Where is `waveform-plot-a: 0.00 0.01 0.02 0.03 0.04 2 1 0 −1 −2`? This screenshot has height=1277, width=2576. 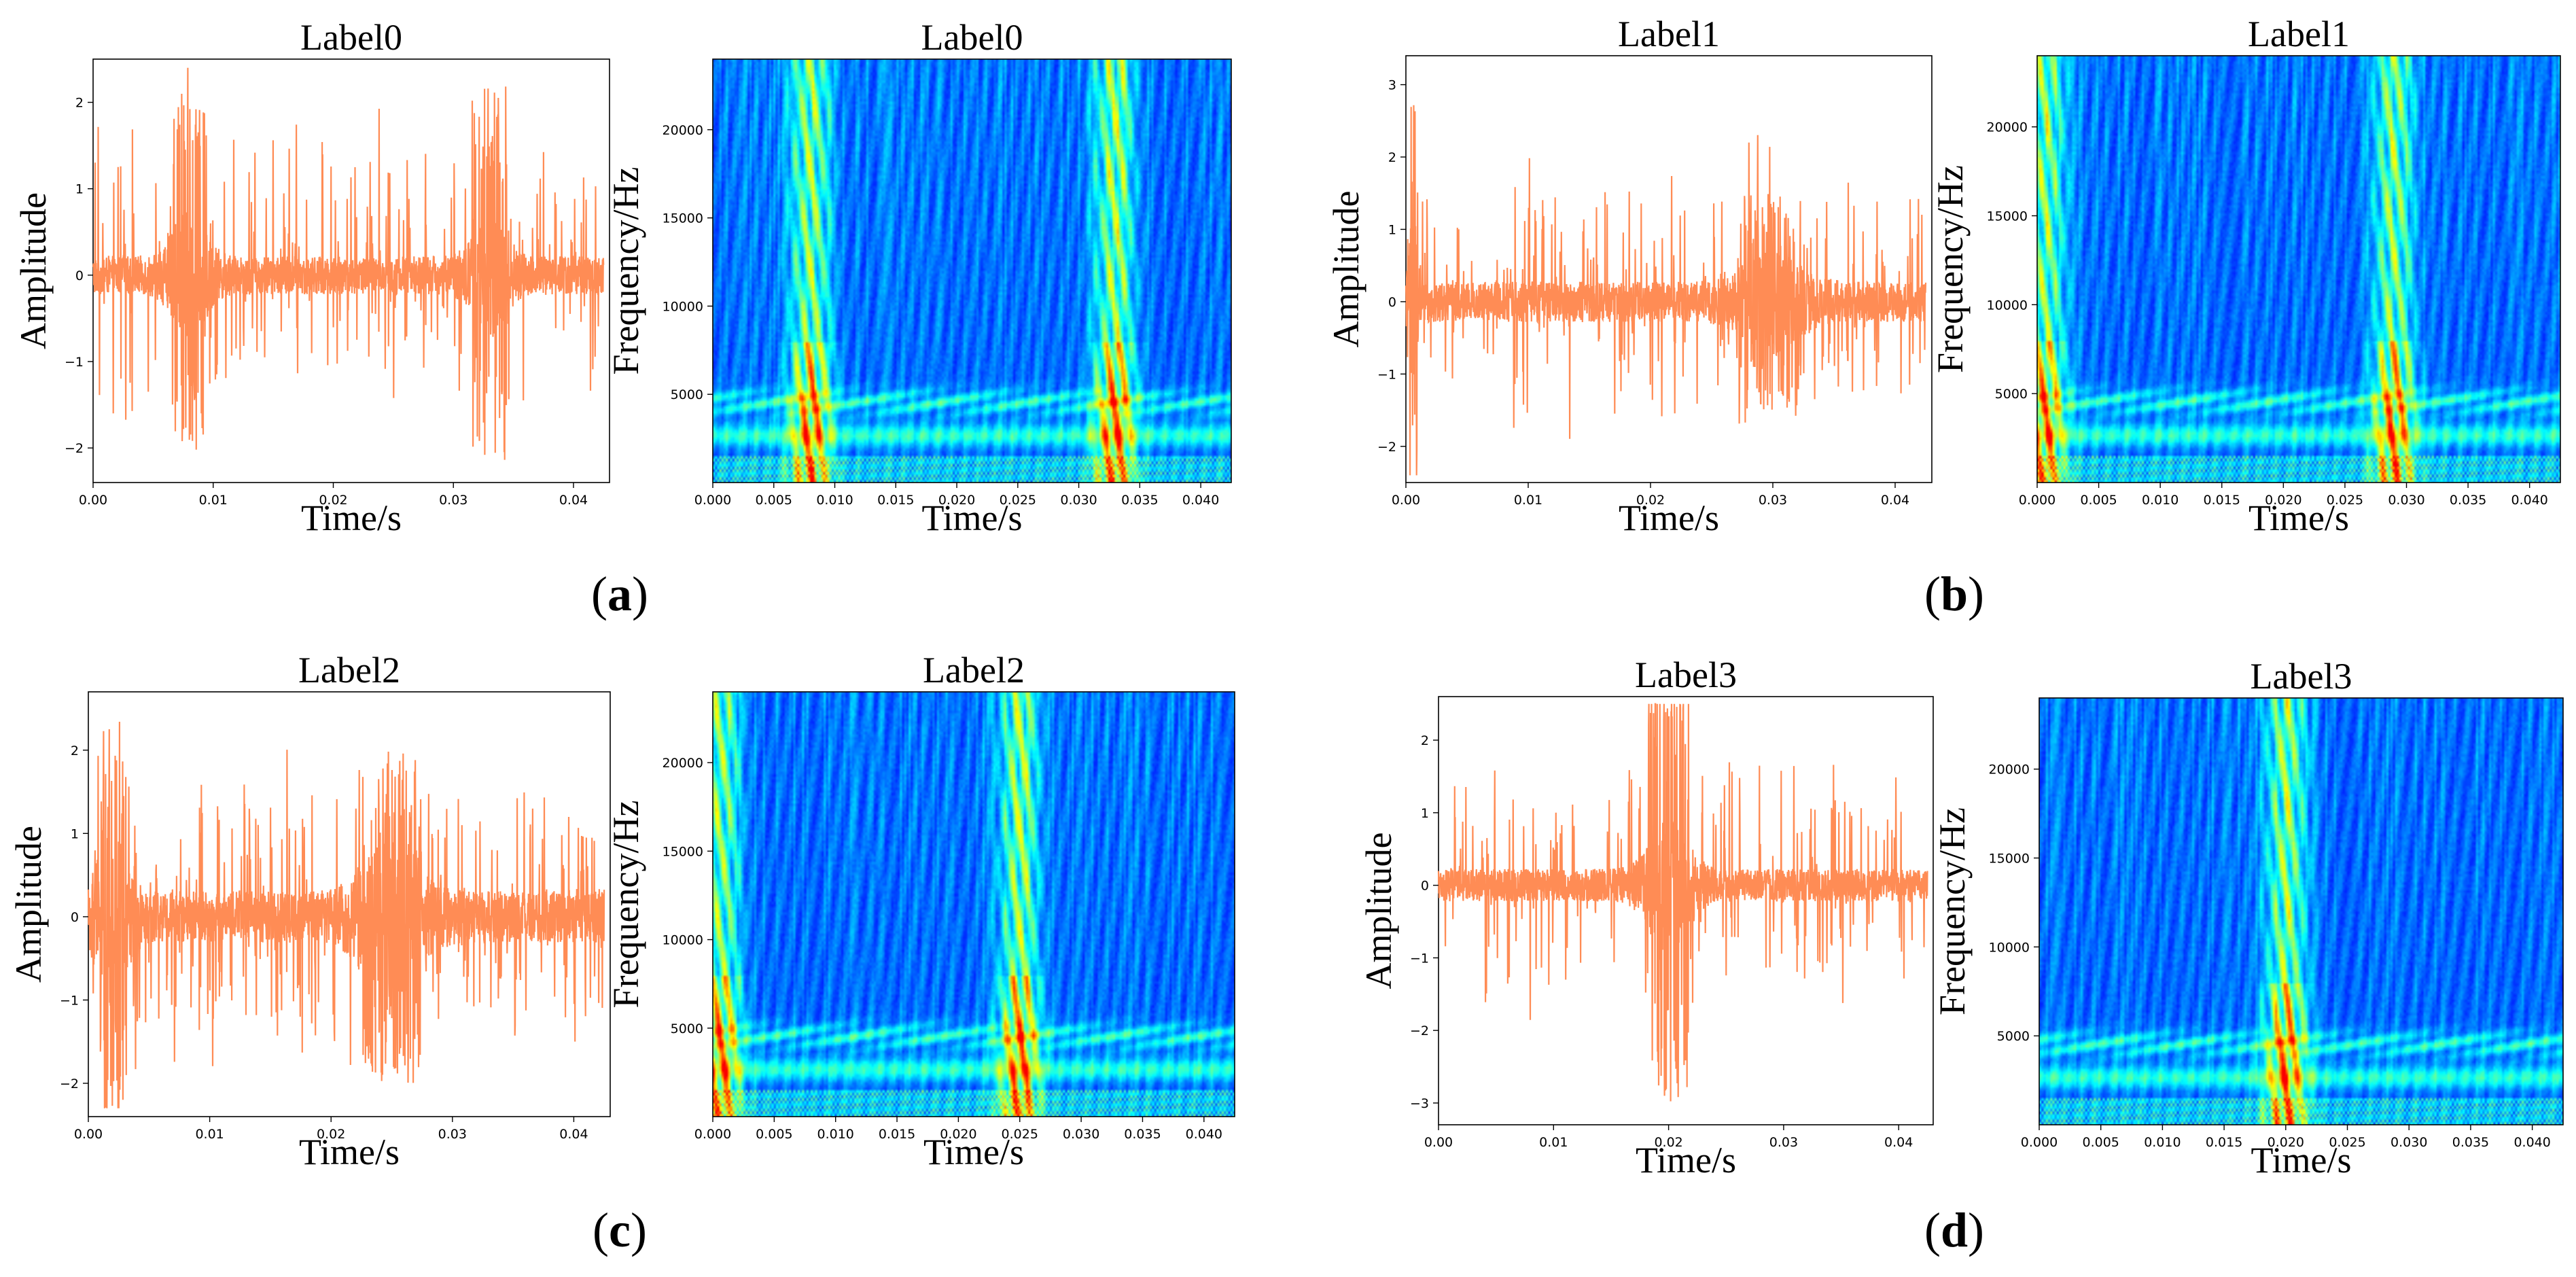 waveform-plot-a: 0.00 0.01 0.02 0.03 0.04 2 1 0 −1 −2 is located at coordinates (337, 283).